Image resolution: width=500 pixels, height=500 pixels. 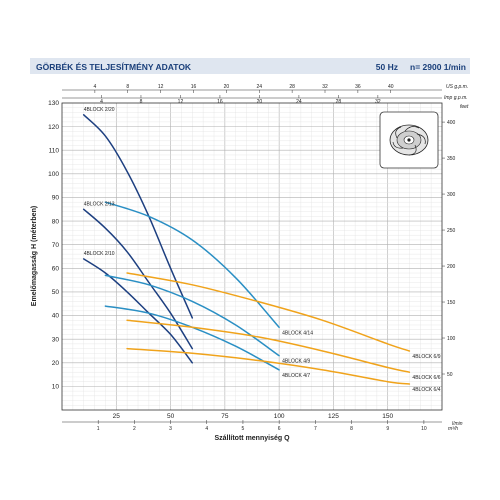 I want to click on us-gpm-tick-label: 12, so click(x=161, y=87).